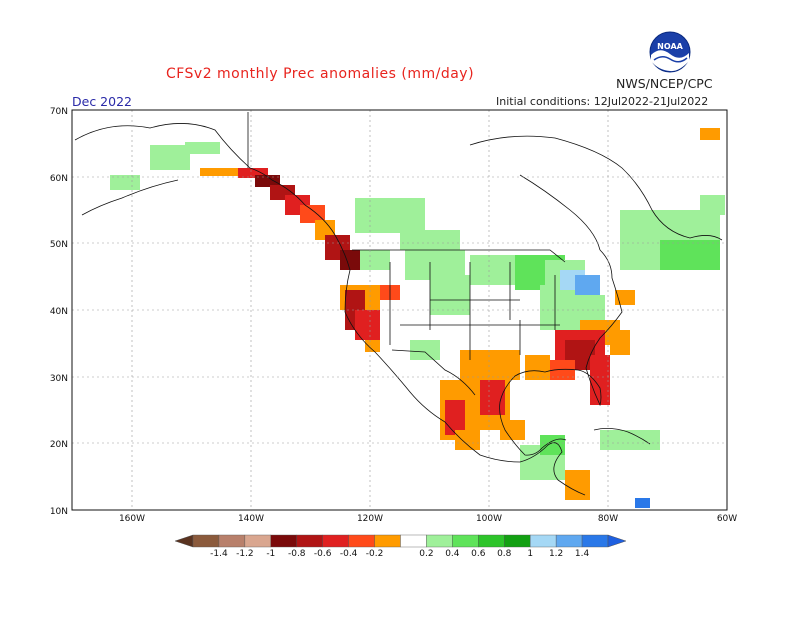 The image size is (800, 618). I want to click on lat-label: 40N, so click(59, 312).